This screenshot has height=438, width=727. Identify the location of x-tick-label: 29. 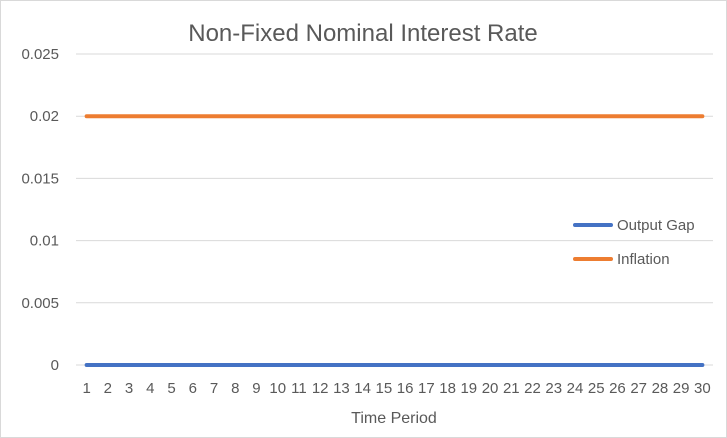
(681, 388).